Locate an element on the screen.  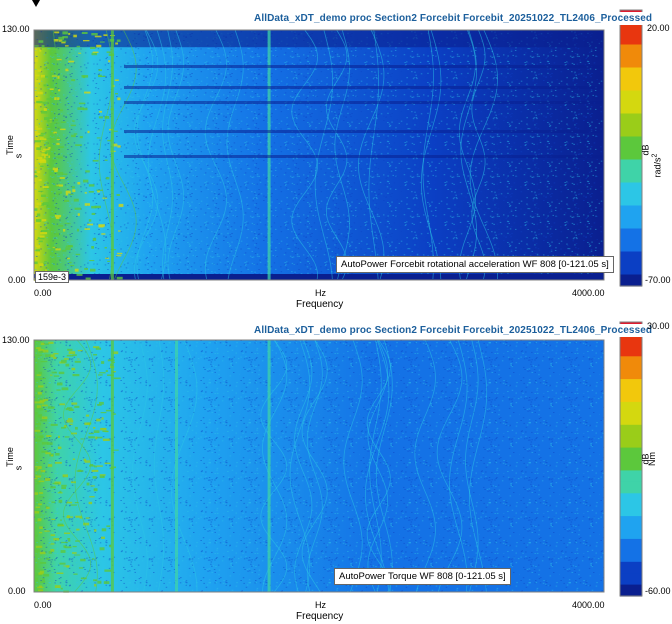
y-max-tick: 130.00 is located at coordinates (16, 340).